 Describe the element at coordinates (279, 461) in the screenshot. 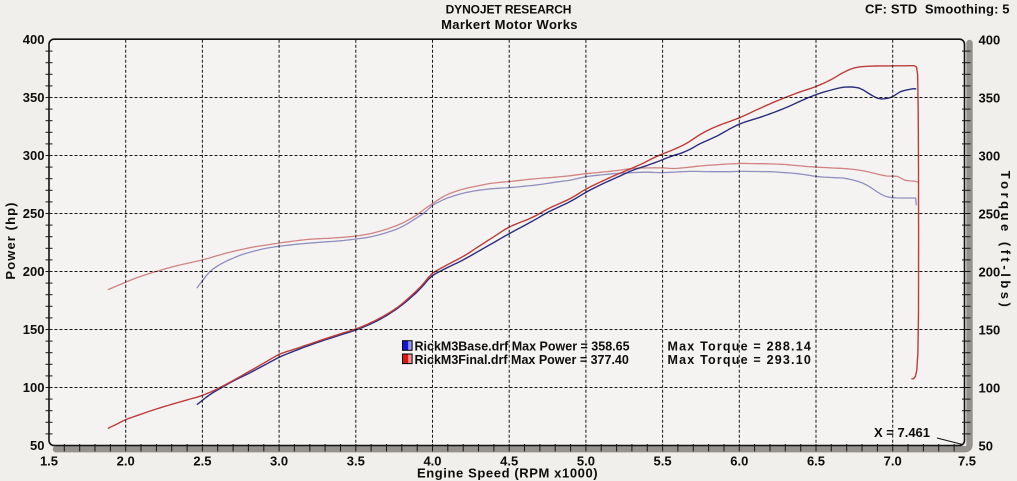

I see `svg-text: 3.0` at that location.